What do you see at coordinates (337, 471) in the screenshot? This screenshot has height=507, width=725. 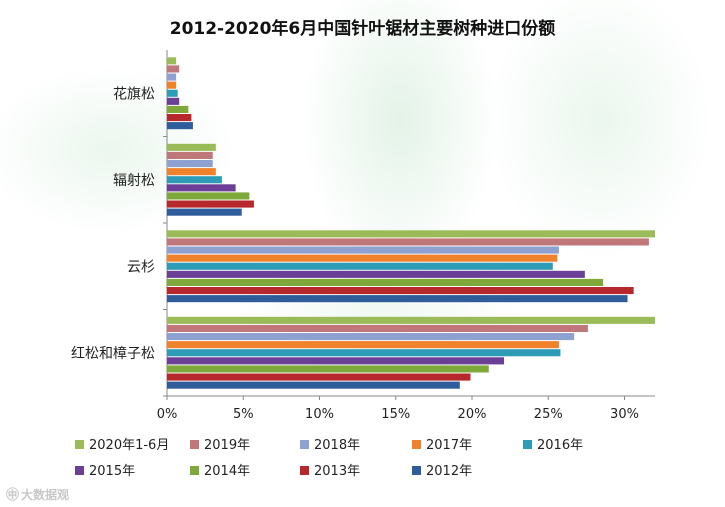 I see `legend-label: 2013年` at bounding box center [337, 471].